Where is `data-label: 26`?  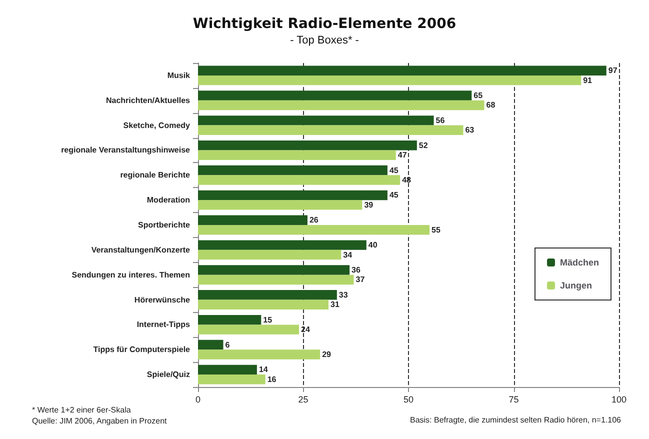 data-label: 26 is located at coordinates (314, 220).